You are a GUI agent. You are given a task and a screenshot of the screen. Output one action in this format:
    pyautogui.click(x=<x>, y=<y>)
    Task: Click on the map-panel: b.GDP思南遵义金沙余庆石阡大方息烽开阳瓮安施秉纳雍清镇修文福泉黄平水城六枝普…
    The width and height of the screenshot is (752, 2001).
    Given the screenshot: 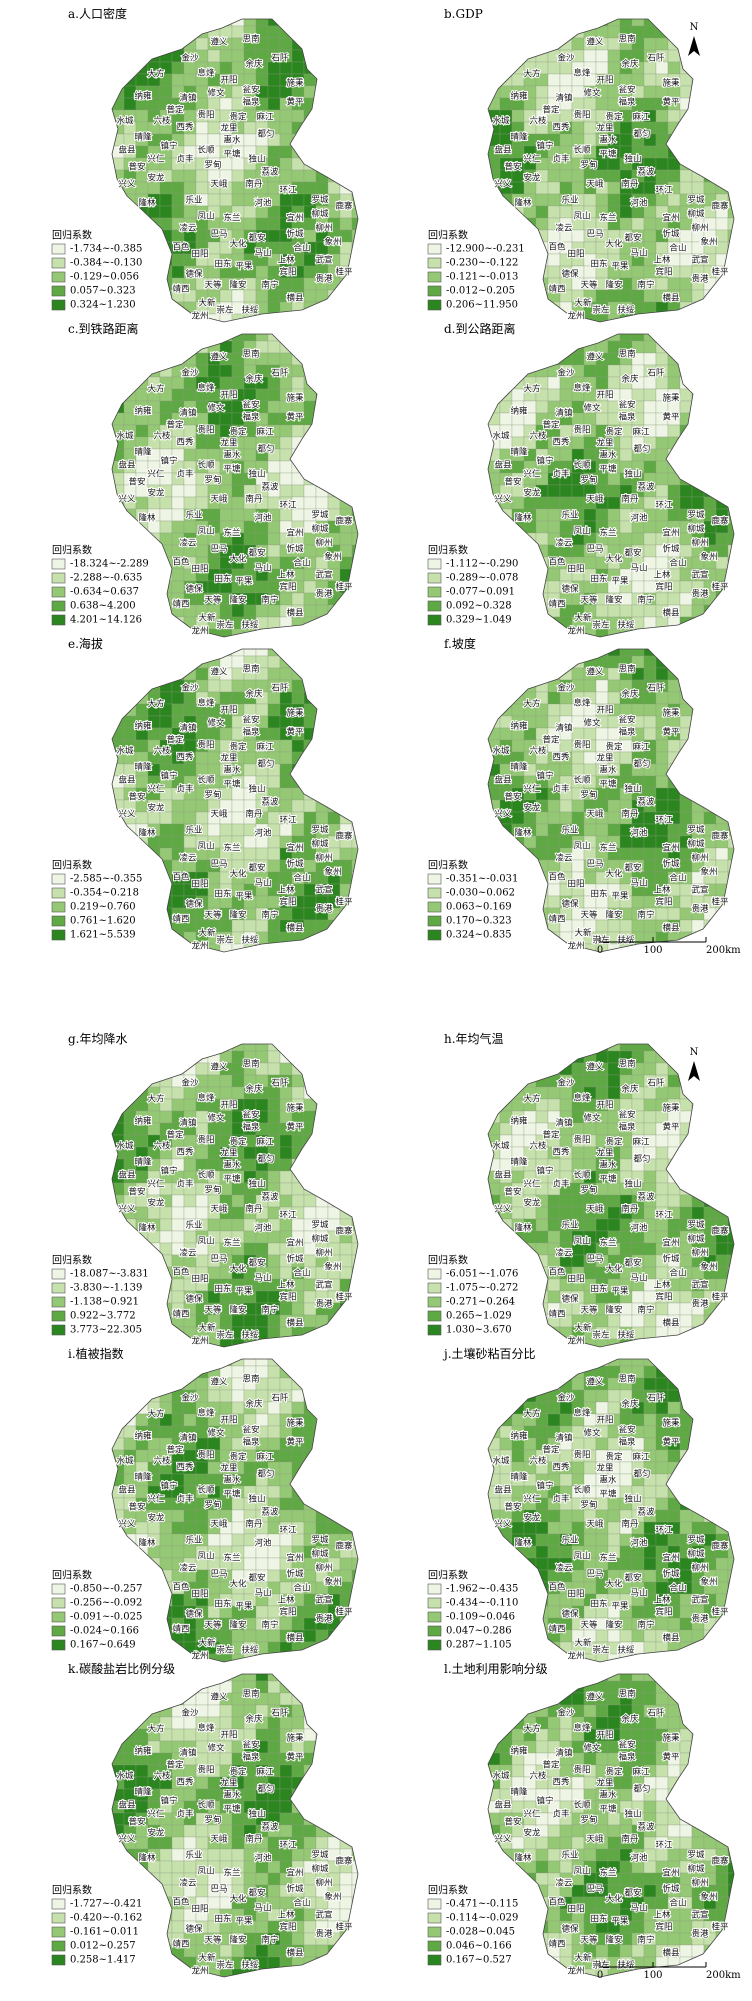 What is the action you would take?
    pyautogui.click(x=584, y=166)
    